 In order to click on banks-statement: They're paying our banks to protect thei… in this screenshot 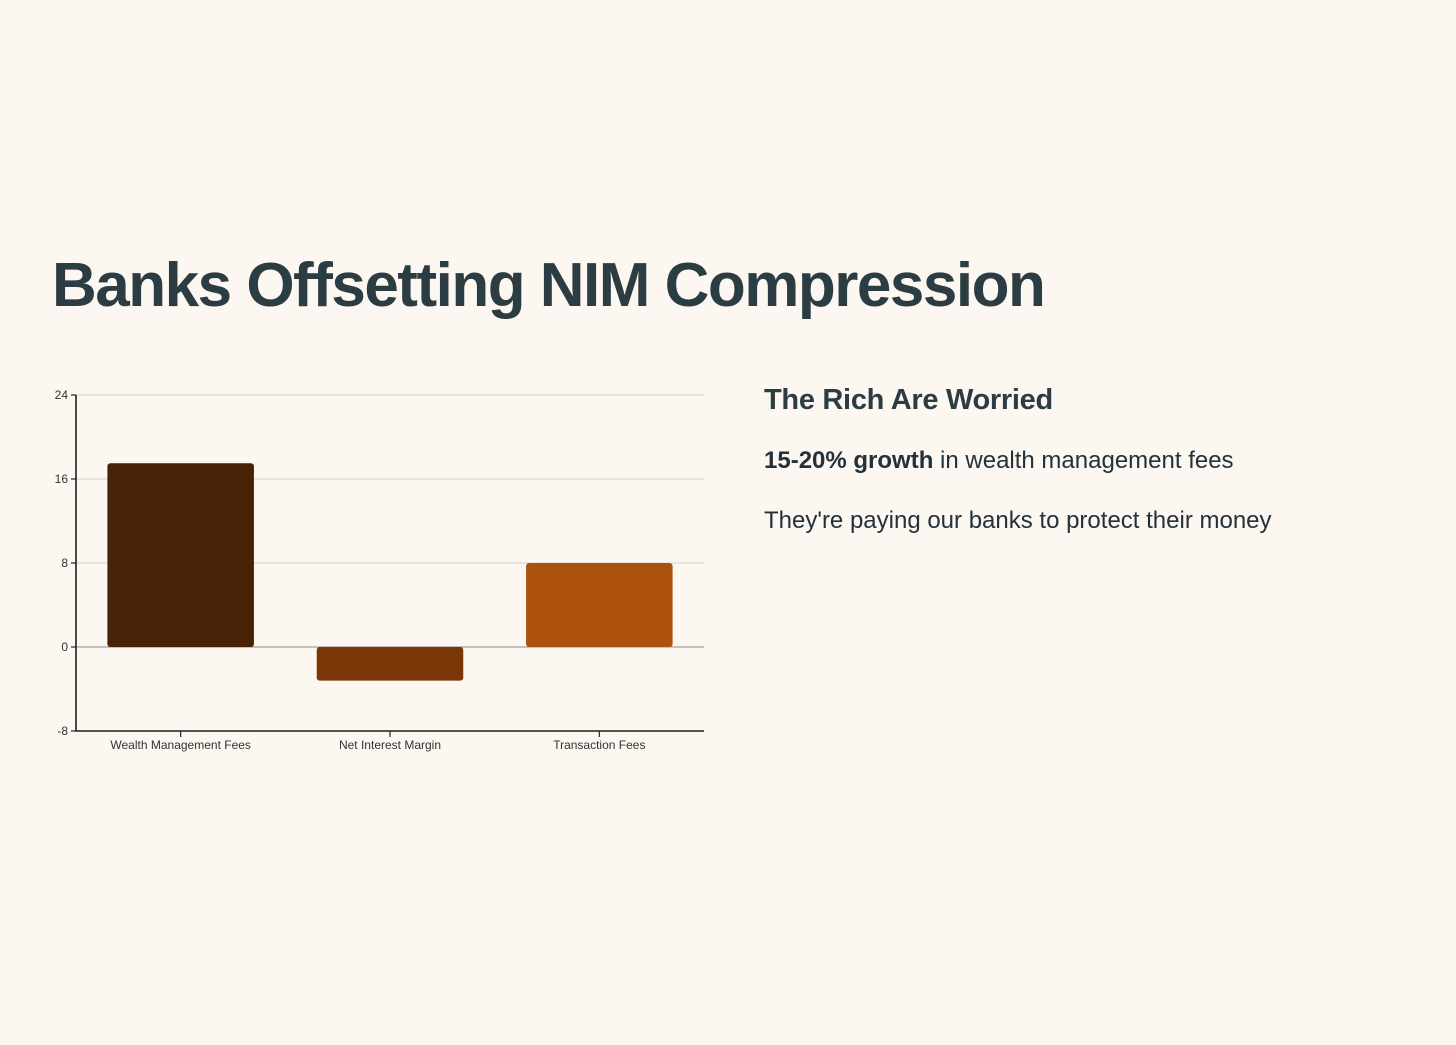, I will do `click(1018, 520)`.